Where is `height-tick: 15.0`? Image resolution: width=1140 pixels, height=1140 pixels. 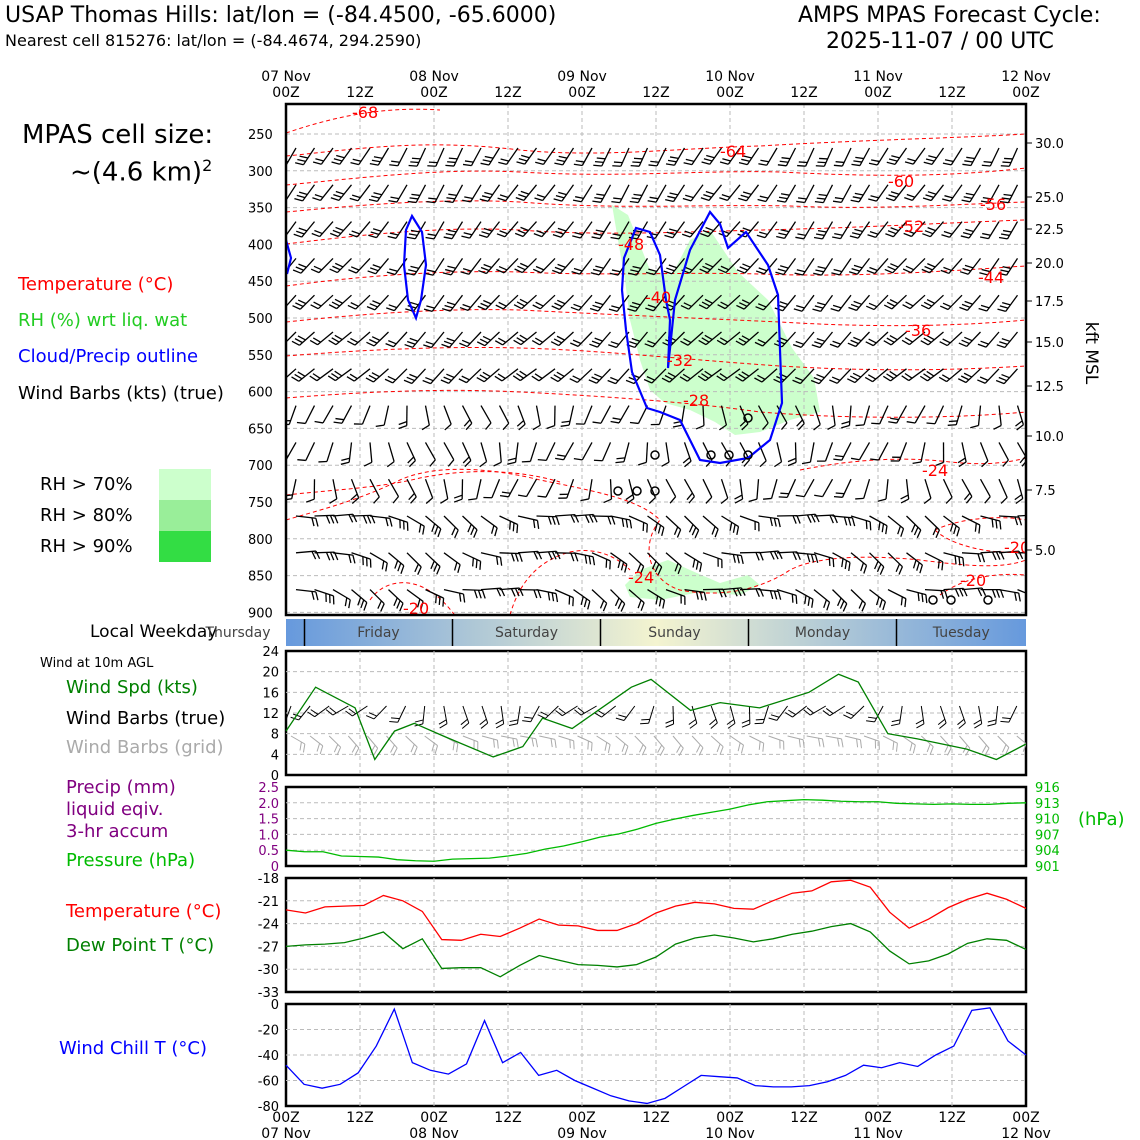 height-tick: 15.0 is located at coordinates (1049, 343).